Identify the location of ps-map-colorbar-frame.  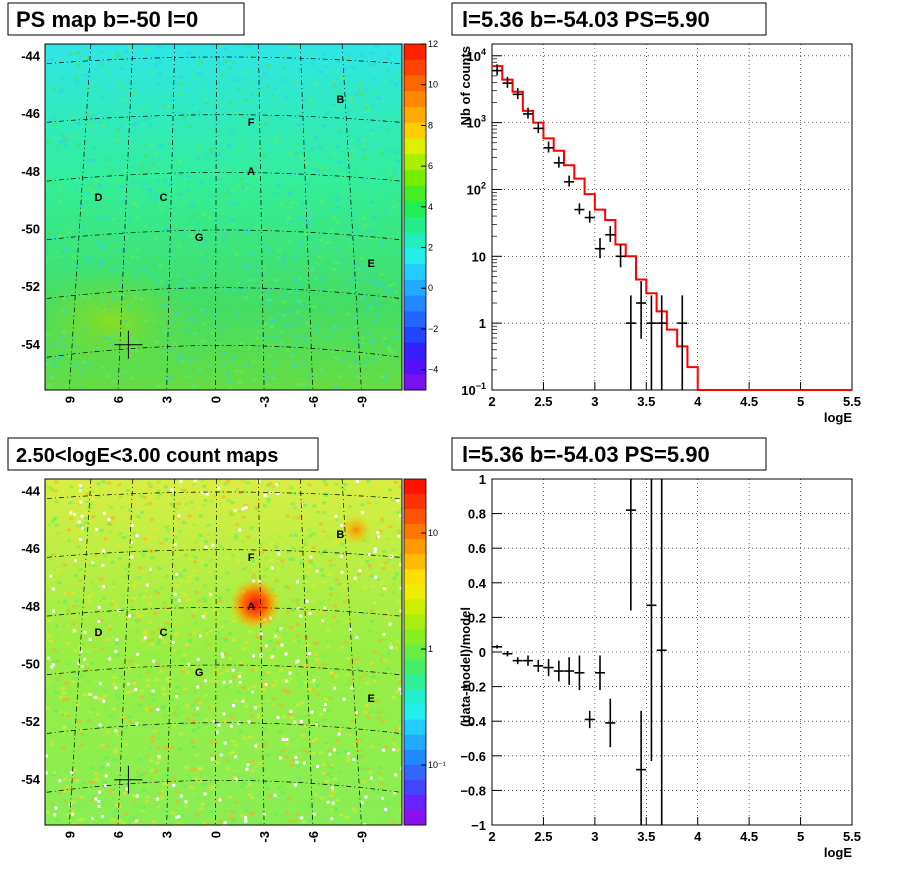
(415, 217).